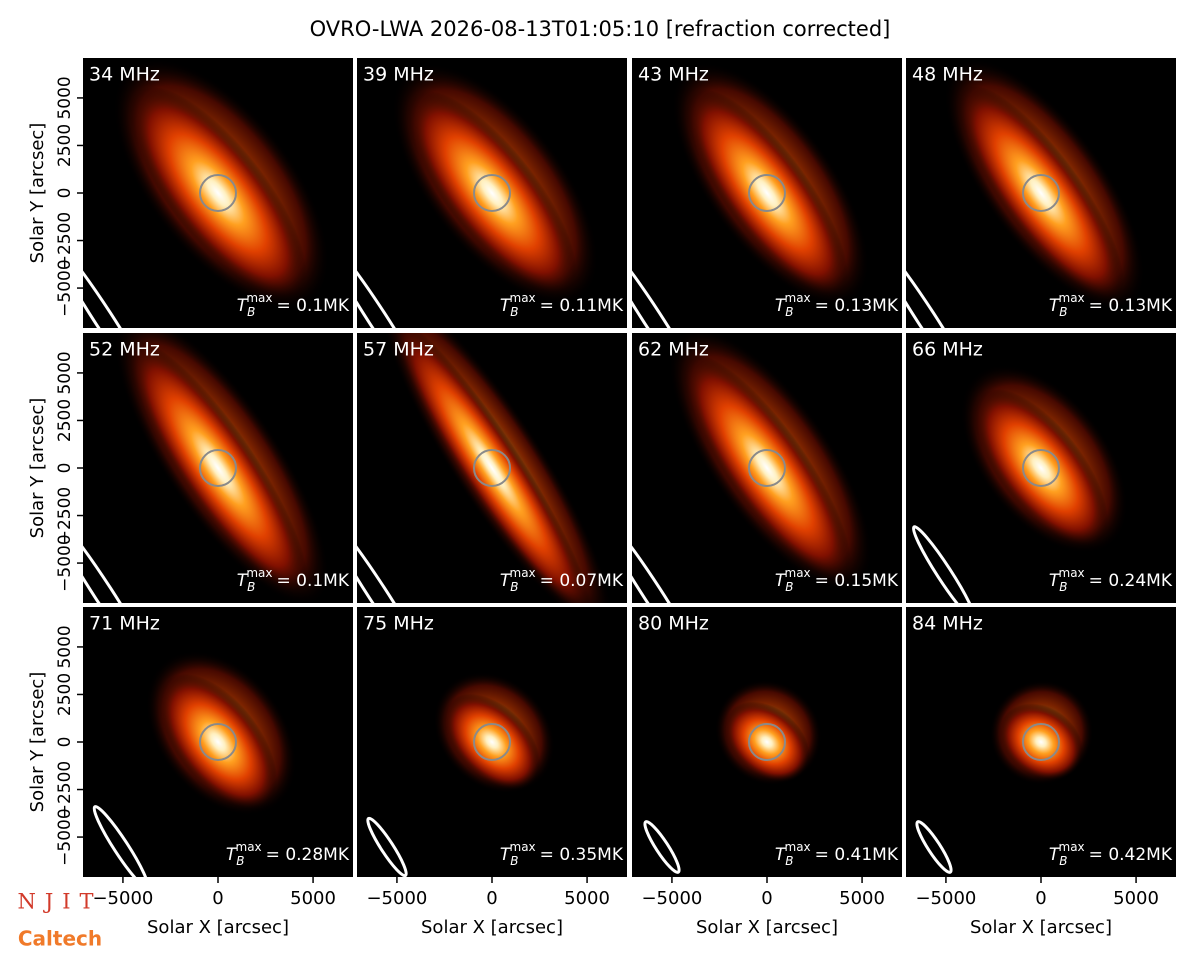 Image resolution: width=1200 pixels, height=979 pixels. I want to click on tb-annotation: TBmax = 0.35MK, so click(562, 854).